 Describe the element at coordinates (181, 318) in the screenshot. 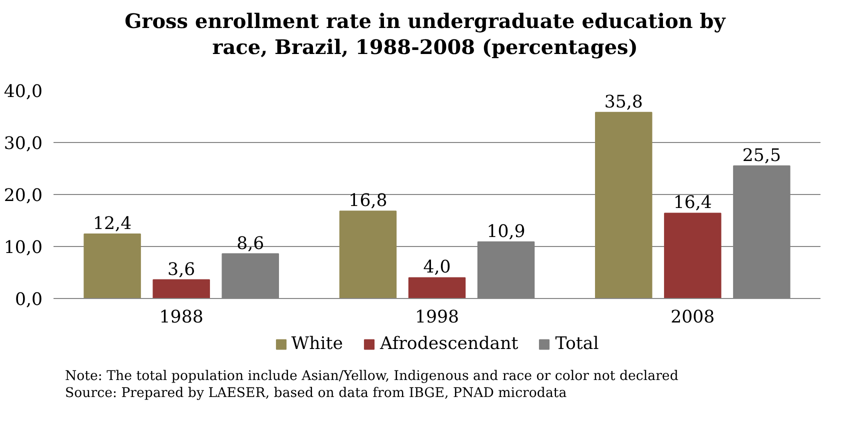

I see `x-tick-label: 1988` at that location.